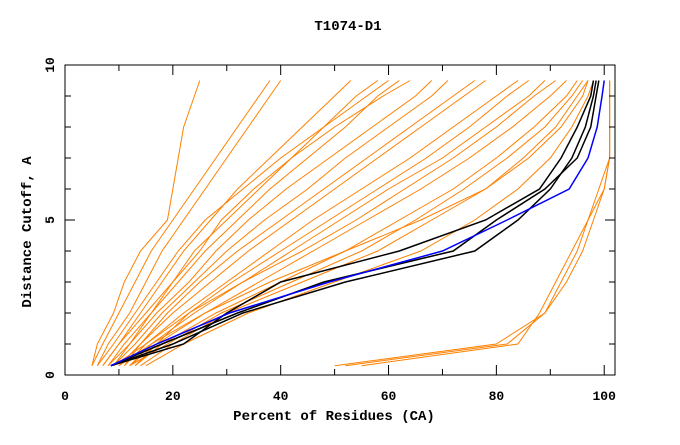  I want to click on x-tick-label: 0, so click(65, 396).